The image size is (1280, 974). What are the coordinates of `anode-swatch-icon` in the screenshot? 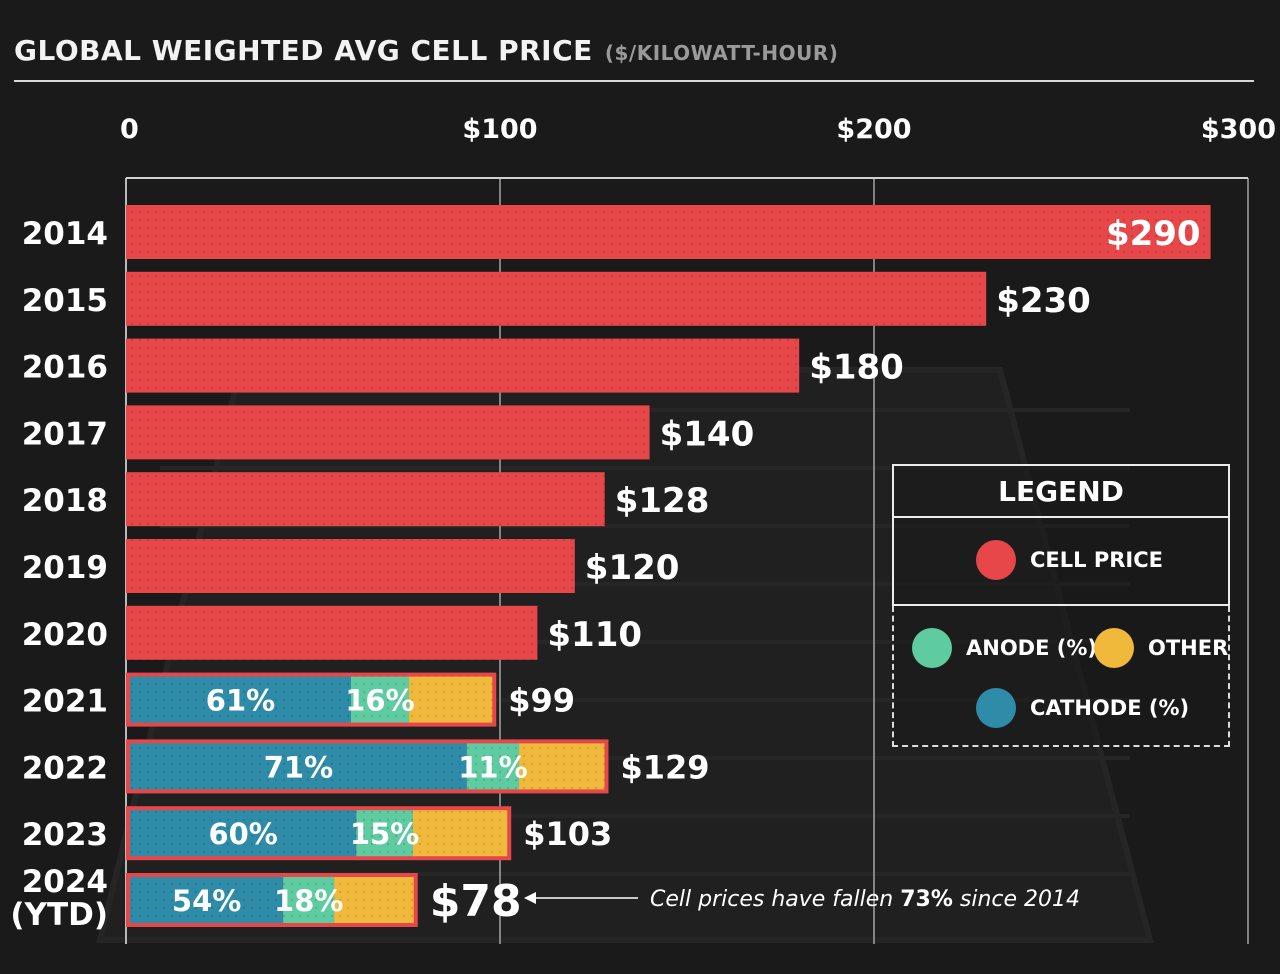 It's located at (932, 648).